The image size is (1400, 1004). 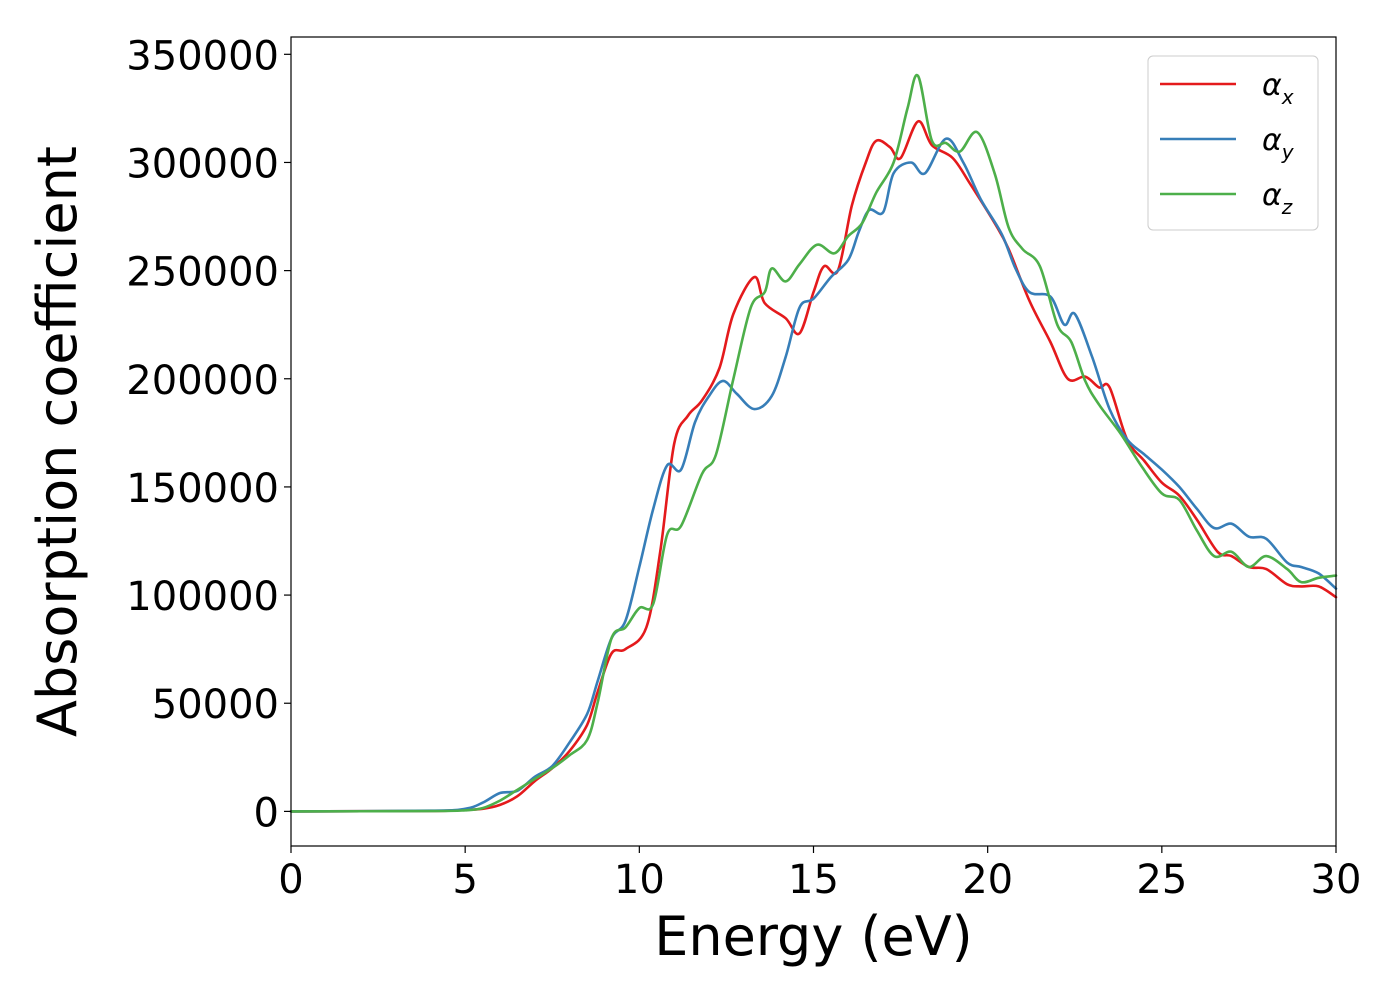 What do you see at coordinates (202, 381) in the screenshot?
I see `y-tick-label: 200000` at bounding box center [202, 381].